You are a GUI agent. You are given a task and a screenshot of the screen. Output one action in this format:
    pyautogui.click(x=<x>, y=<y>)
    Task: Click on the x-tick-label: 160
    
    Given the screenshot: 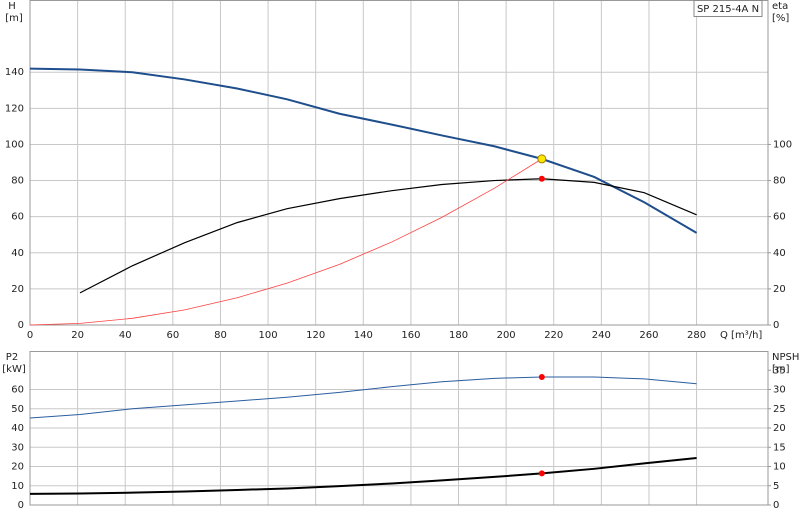 What is the action you would take?
    pyautogui.click(x=410, y=335)
    